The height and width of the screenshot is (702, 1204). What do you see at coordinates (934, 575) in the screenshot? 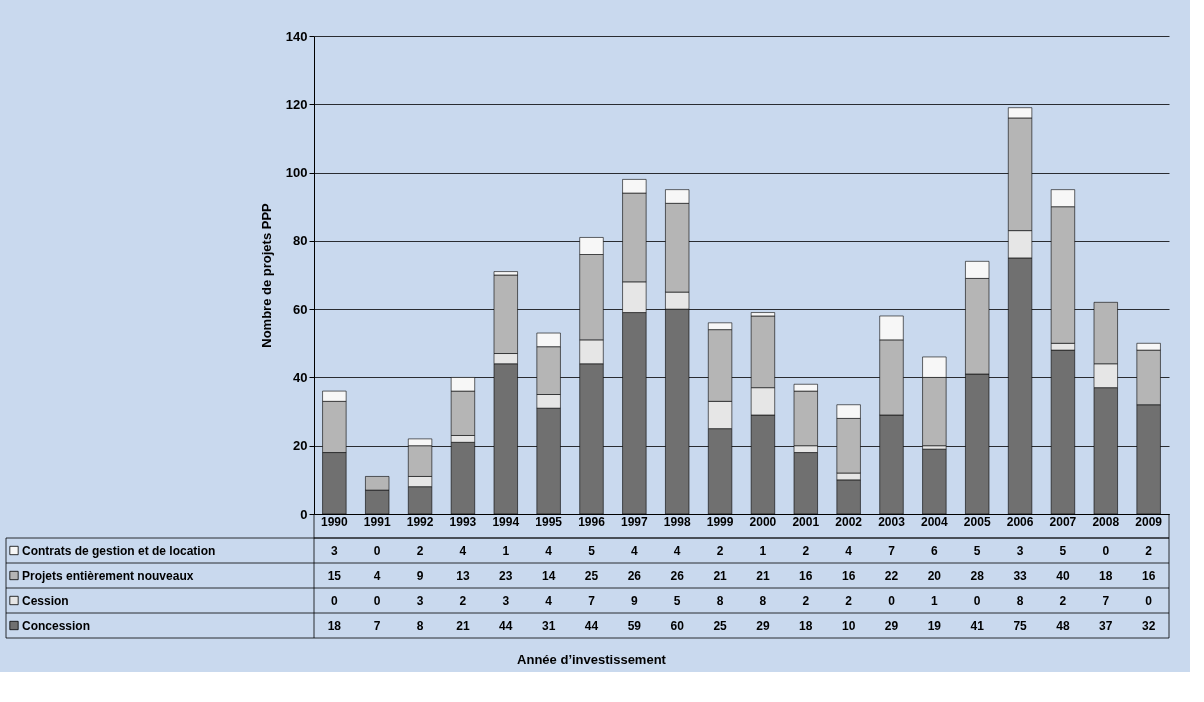
I see `data-label: 20` at bounding box center [934, 575].